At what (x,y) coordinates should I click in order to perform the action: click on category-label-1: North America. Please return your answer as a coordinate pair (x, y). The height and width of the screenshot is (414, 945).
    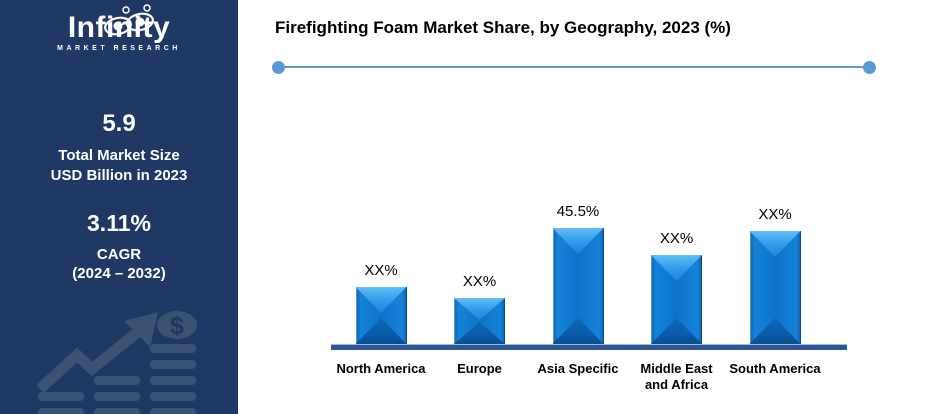
    Looking at the image, I should click on (381, 368).